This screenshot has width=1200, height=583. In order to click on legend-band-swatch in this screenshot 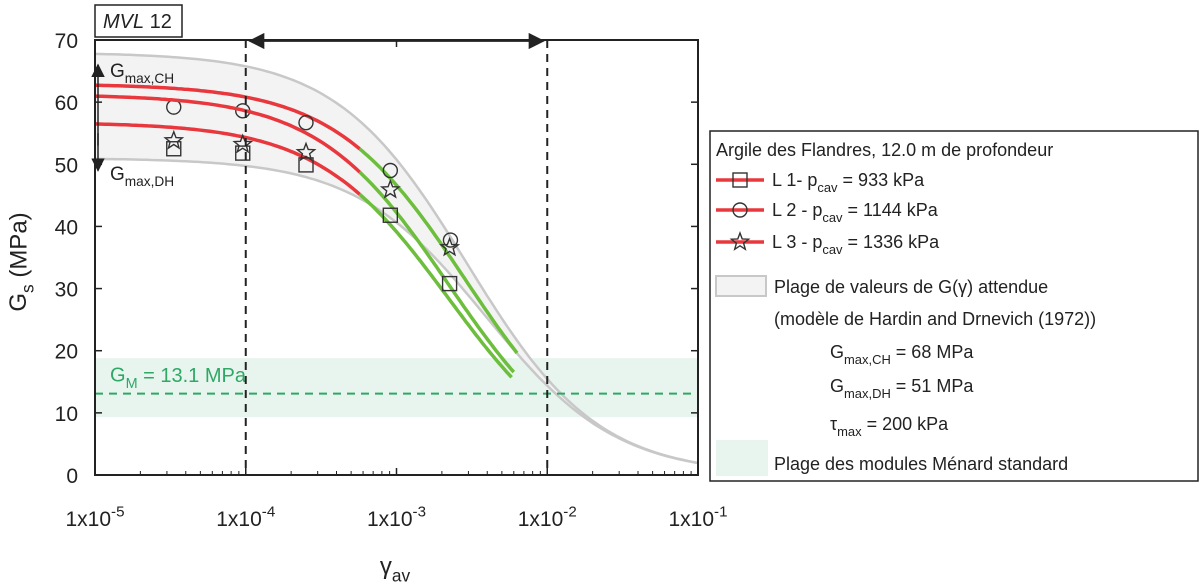, I will do `click(741, 286)`.